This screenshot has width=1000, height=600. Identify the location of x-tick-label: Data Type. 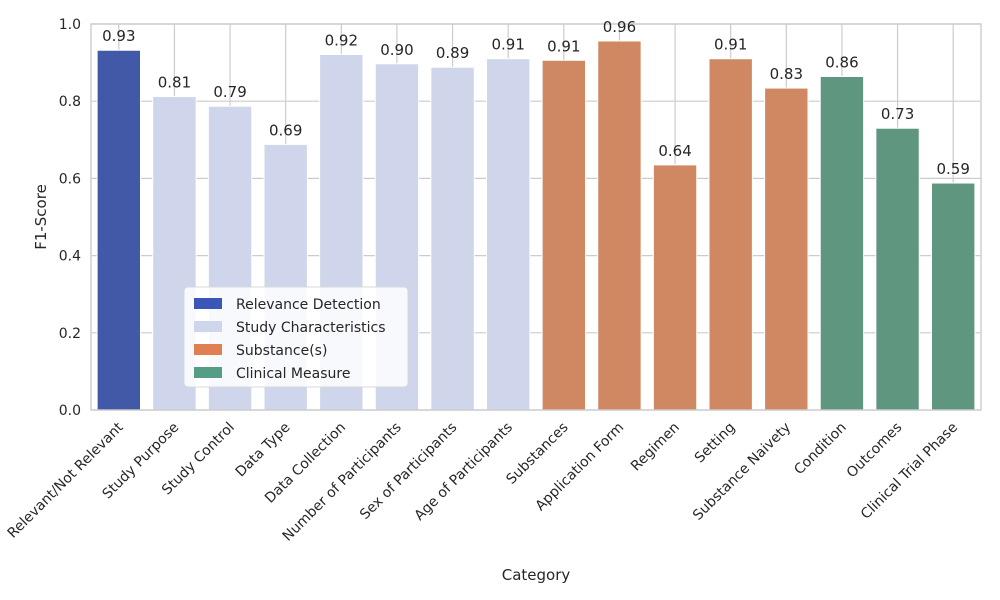
(263, 450).